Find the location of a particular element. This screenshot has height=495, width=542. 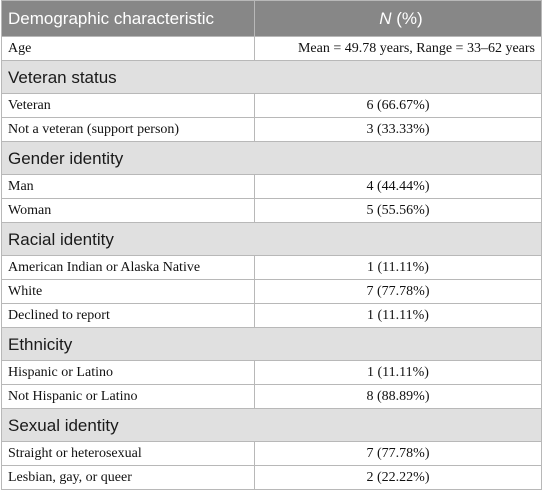

table-row: Man 4 (44.44%) is located at coordinates (271, 186).